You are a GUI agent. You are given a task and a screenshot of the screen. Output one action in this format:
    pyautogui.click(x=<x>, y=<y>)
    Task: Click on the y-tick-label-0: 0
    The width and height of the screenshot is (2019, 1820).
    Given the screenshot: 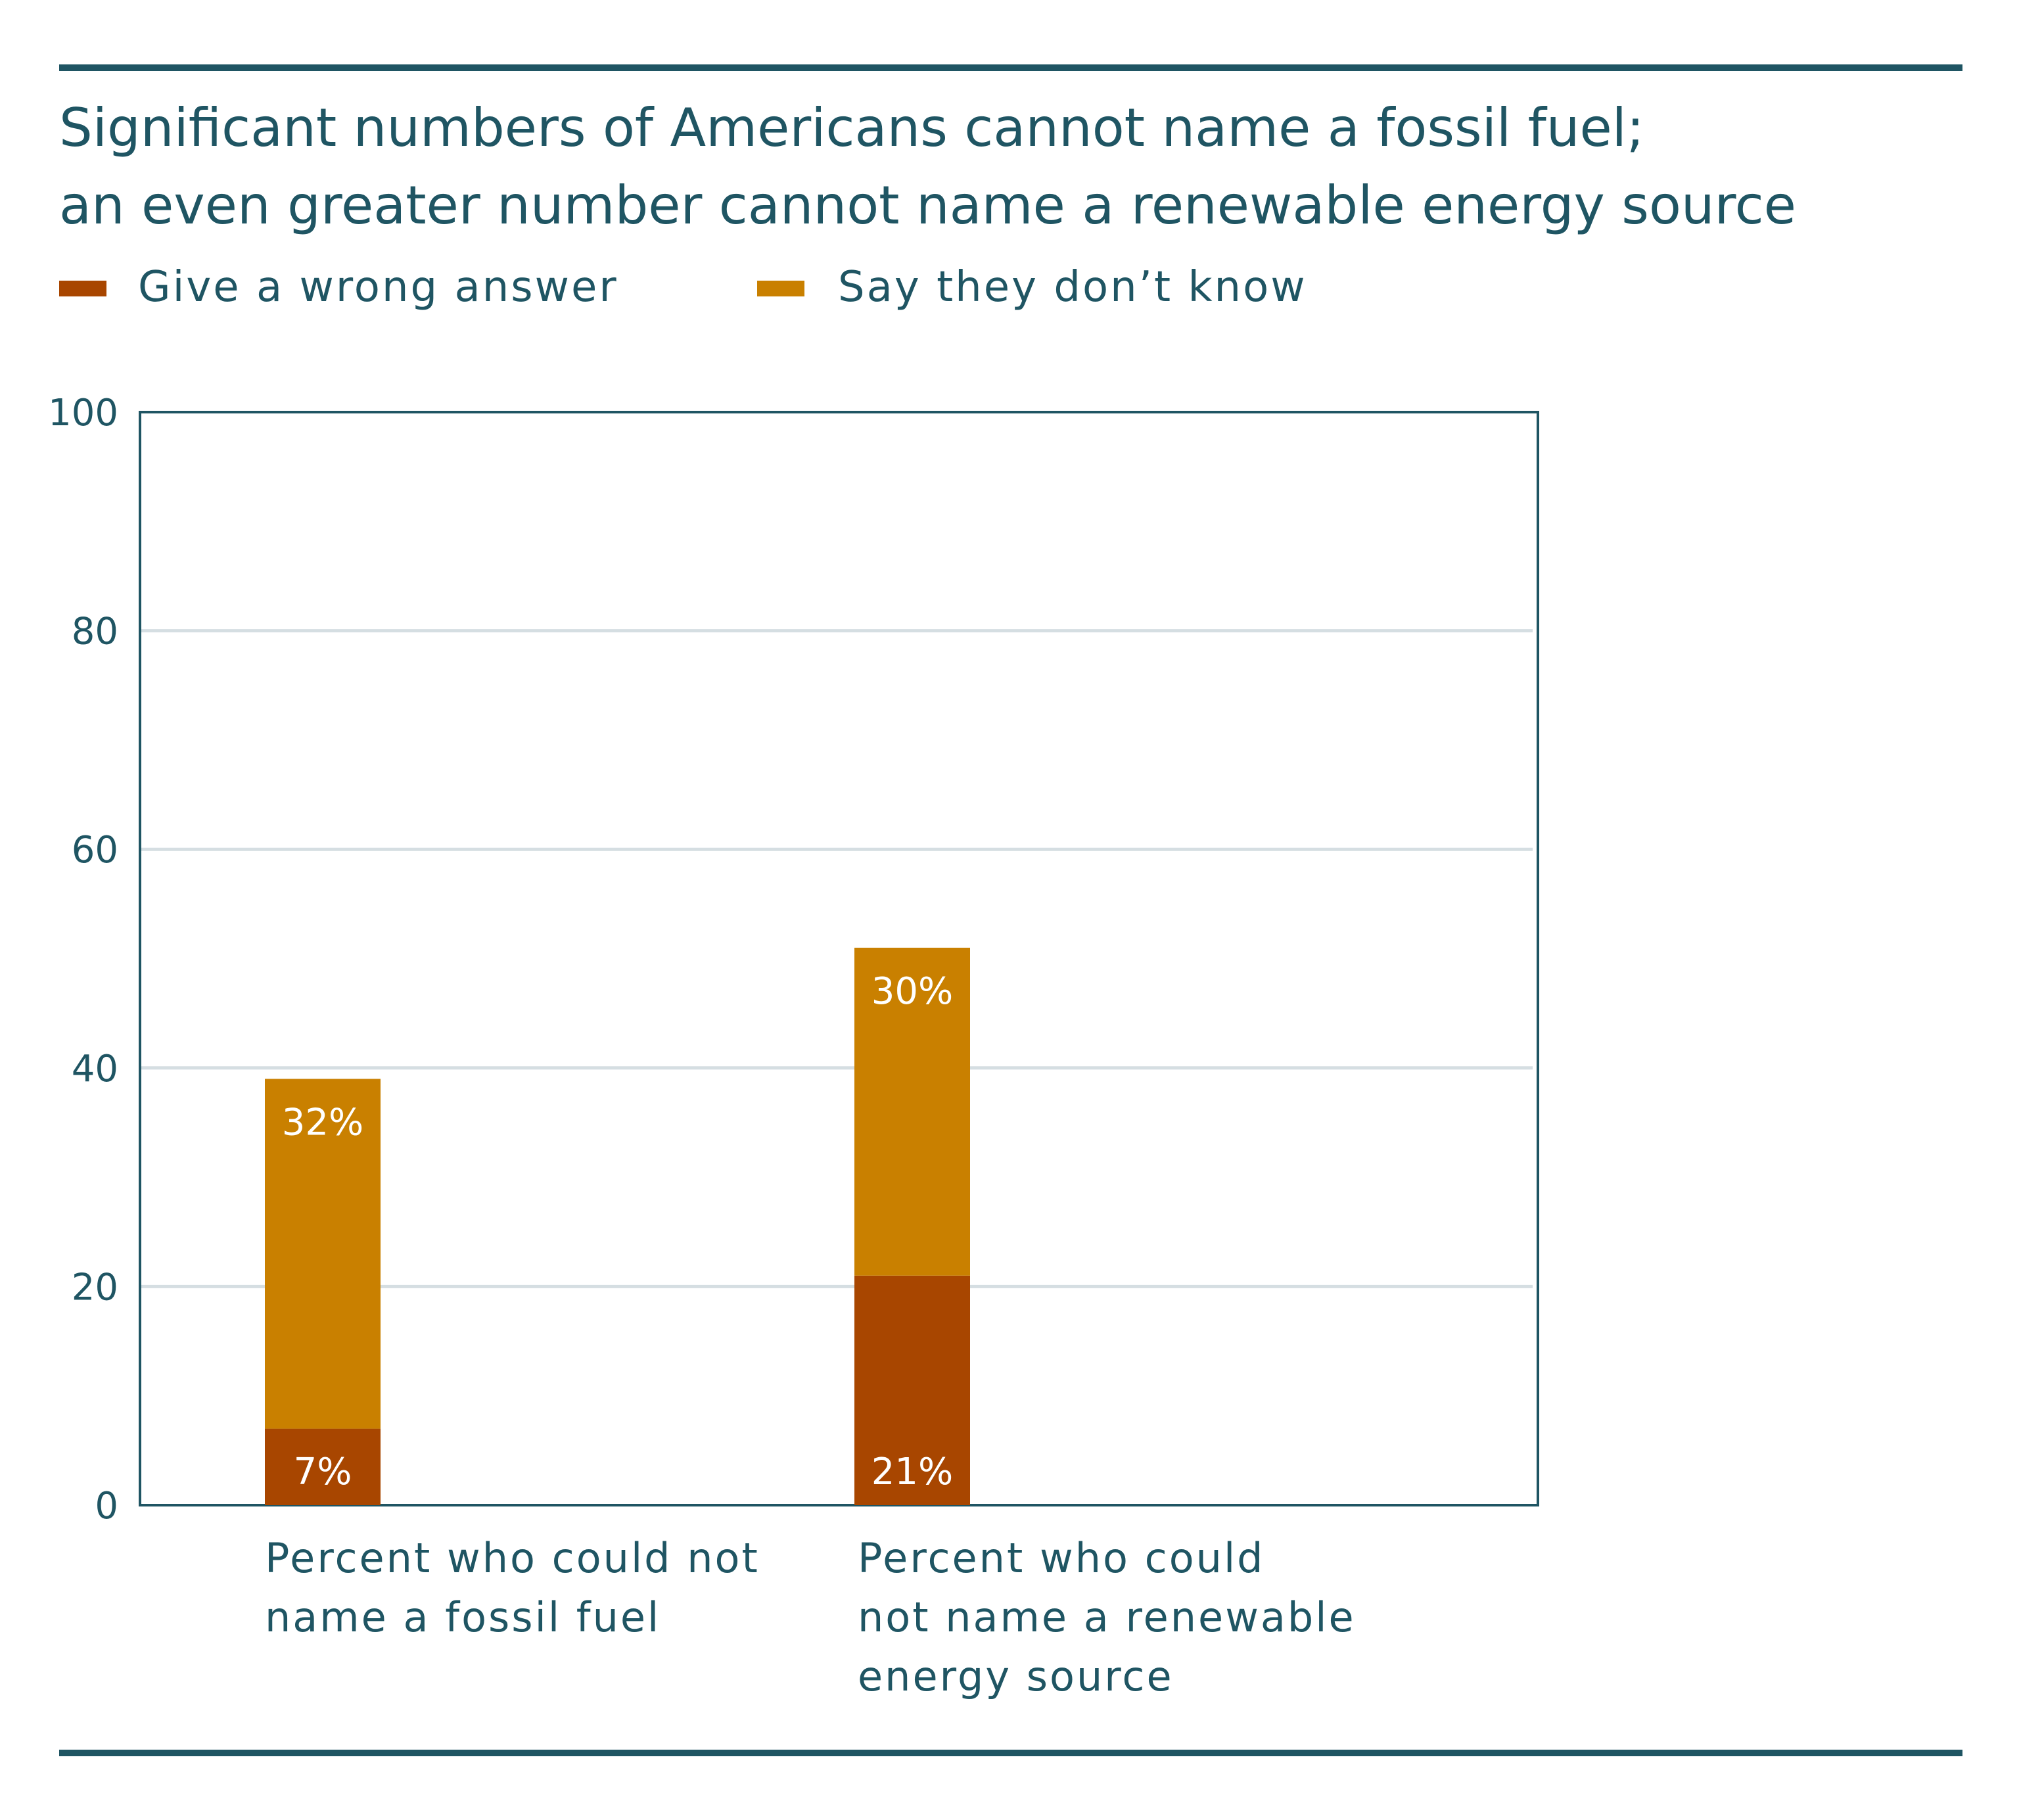 What is the action you would take?
    pyautogui.click(x=106, y=1506)
    